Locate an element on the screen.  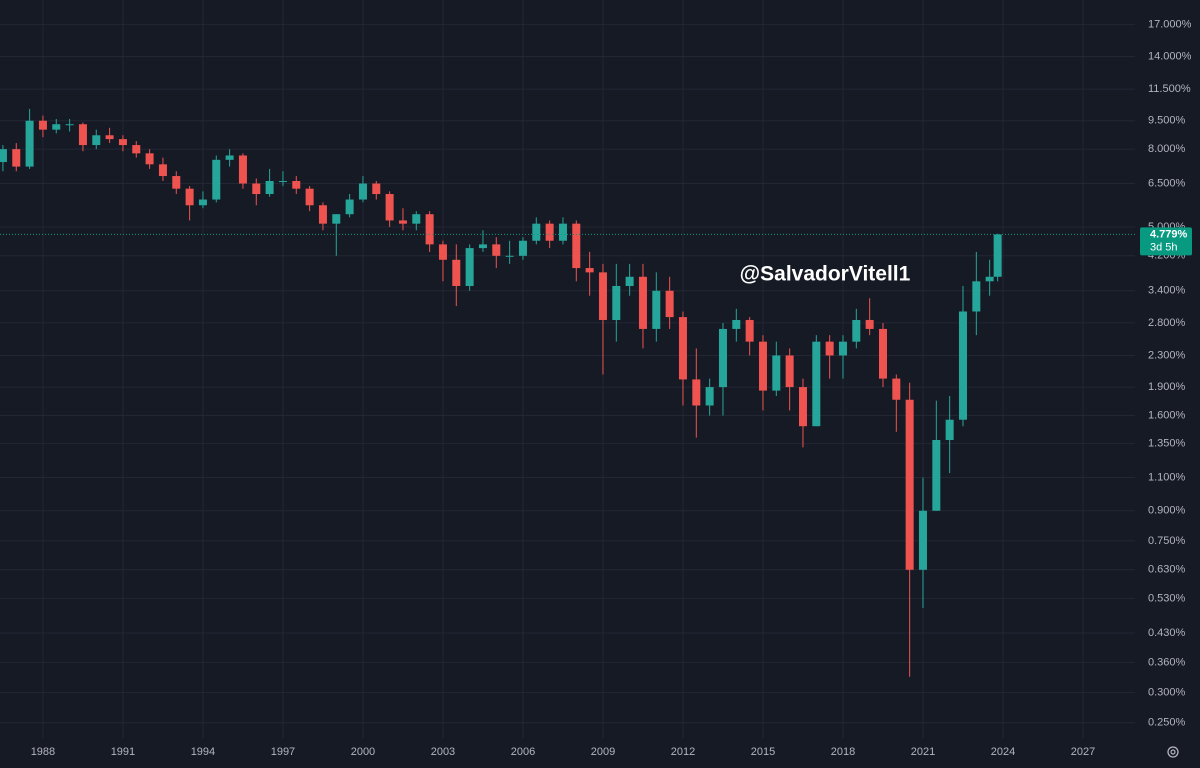
x-tick-label: 2006 is located at coordinates (523, 752).